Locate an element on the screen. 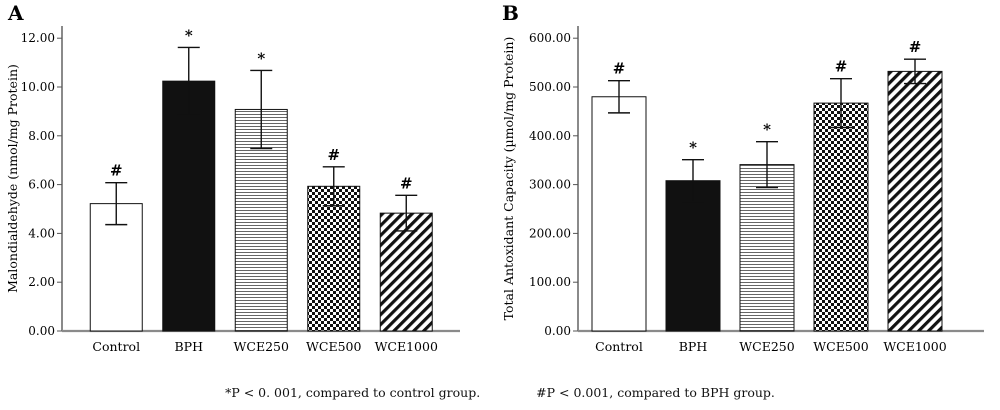 This screenshot has height=410, width=1000. y-tick-label: 500.00 is located at coordinates (550, 87).